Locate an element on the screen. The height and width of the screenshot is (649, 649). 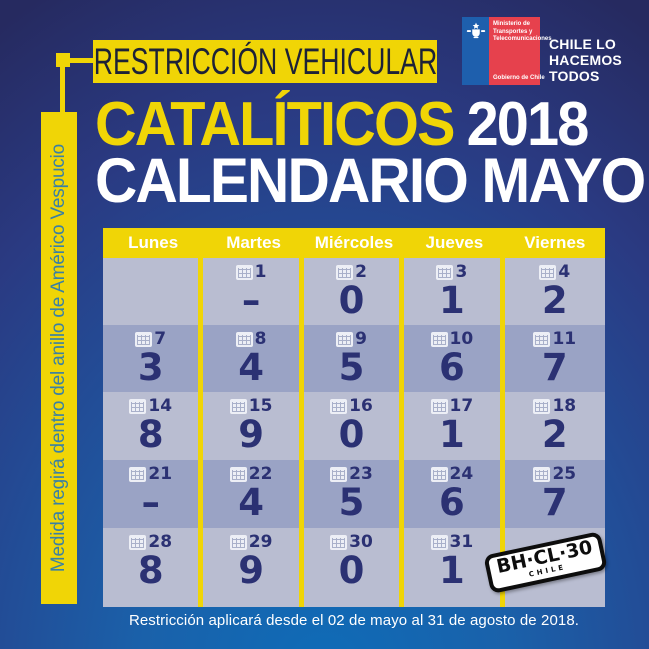
date-number: 21 is located at coordinates (160, 473).